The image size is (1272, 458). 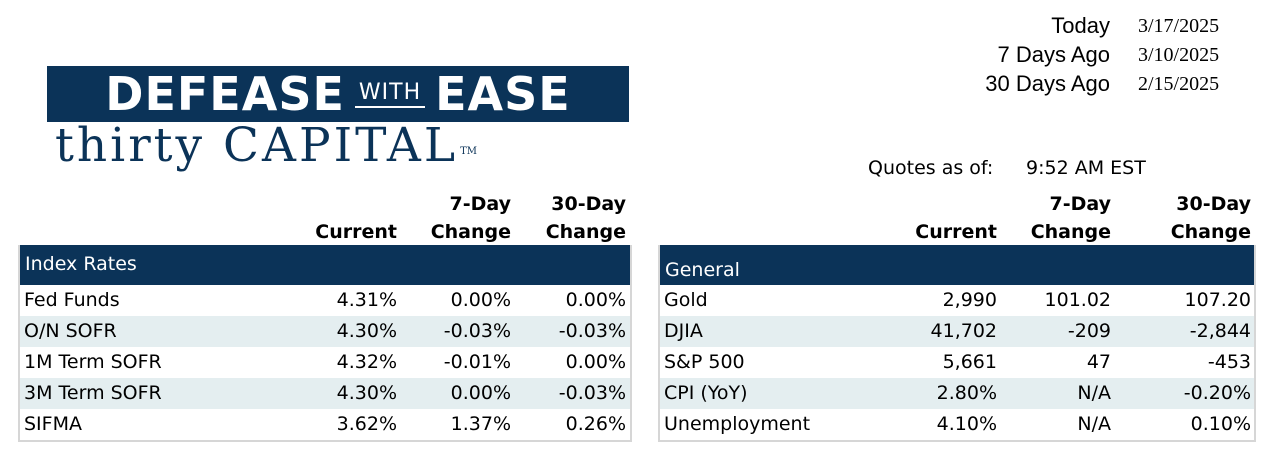 What do you see at coordinates (966, 424) in the screenshot?
I see `cell-current: 4.10%` at bounding box center [966, 424].